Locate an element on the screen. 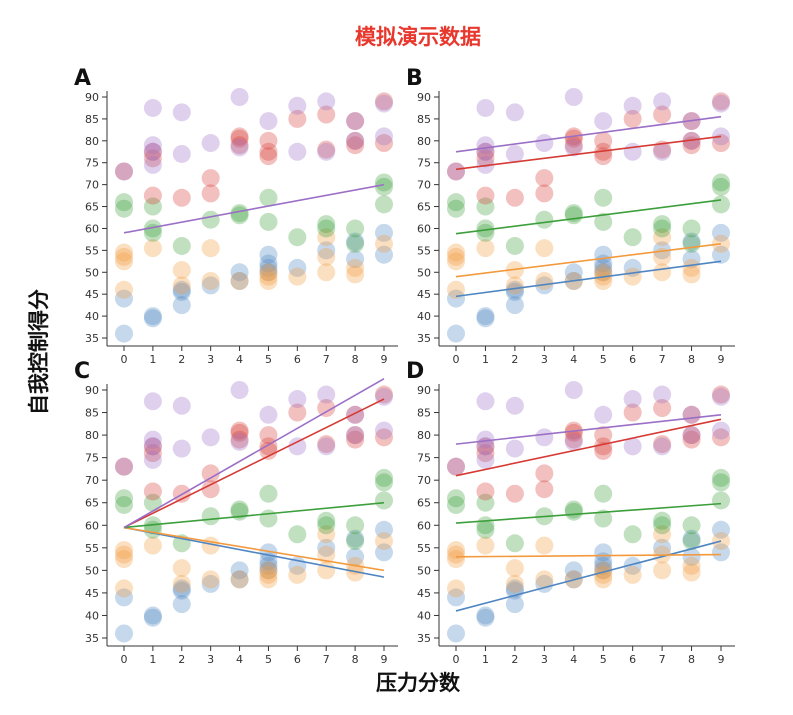 Image resolution: width=793 pixels, height=715 pixels. x-tick-label-d-6: 6 is located at coordinates (632, 659).